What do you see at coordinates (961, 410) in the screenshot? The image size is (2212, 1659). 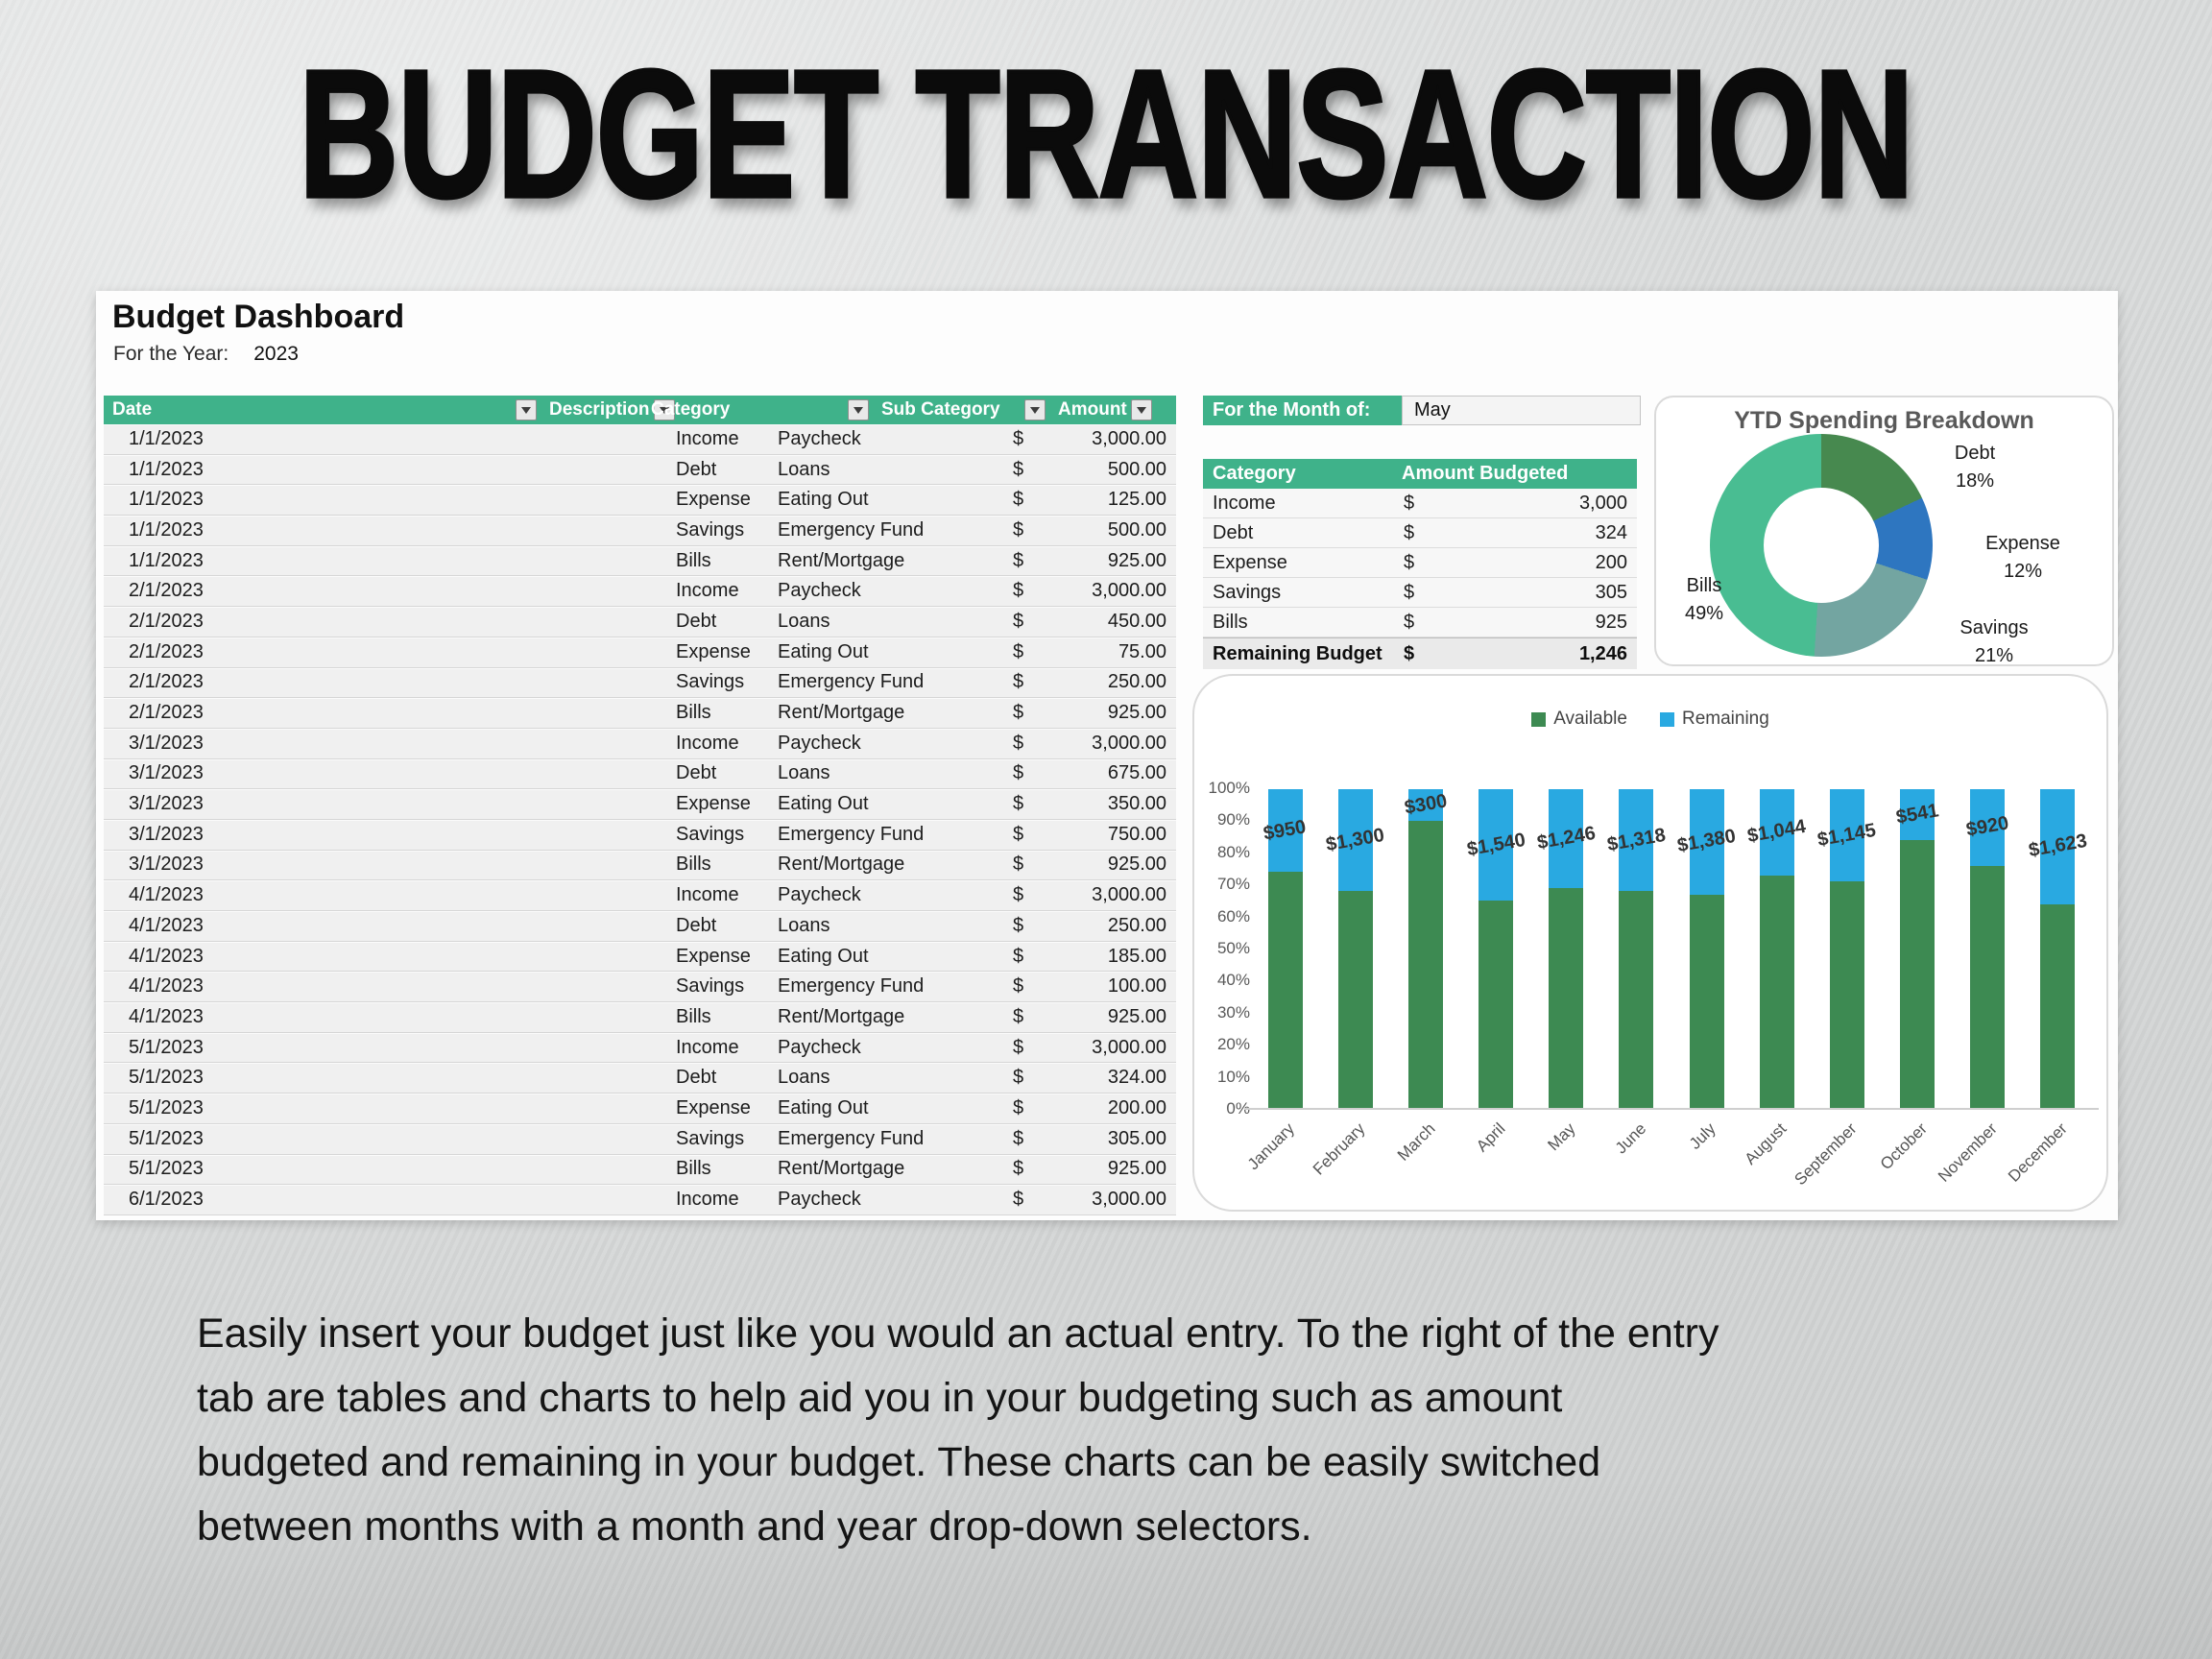 I see `column-header: Sub Category` at bounding box center [961, 410].